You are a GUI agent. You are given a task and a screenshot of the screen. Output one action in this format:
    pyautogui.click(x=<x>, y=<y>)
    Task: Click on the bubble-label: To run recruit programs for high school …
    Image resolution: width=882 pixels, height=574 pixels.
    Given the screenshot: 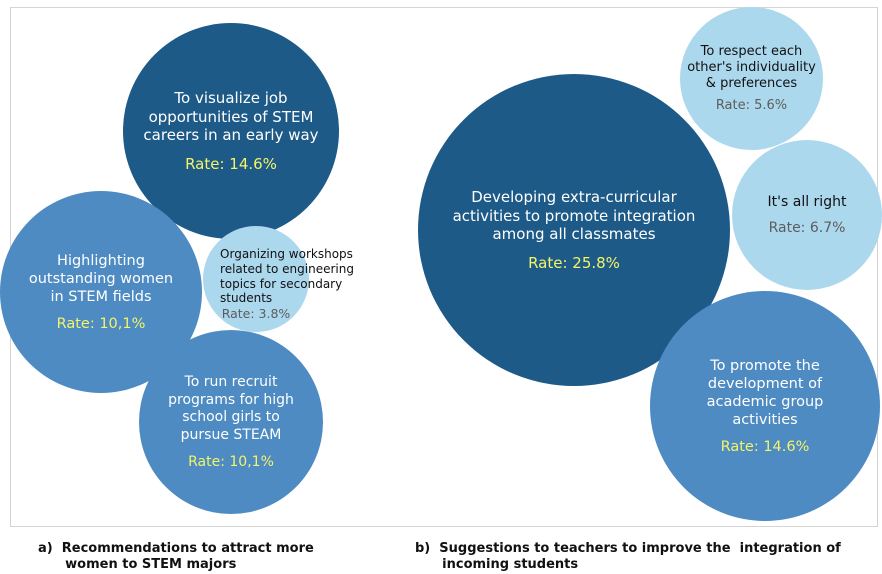 What is the action you would take?
    pyautogui.click(x=231, y=408)
    